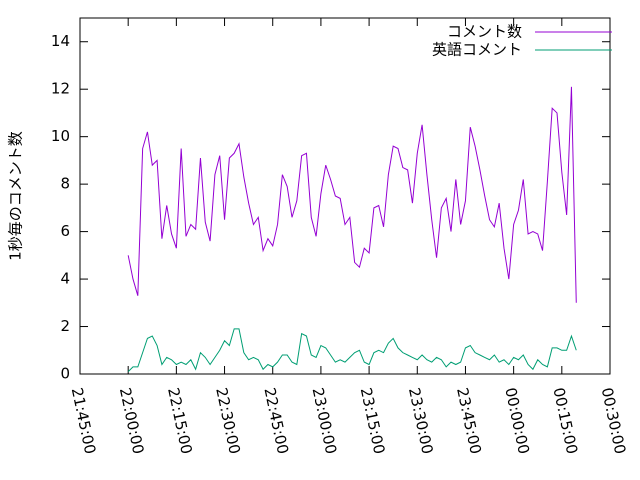  What do you see at coordinates (65, 231) in the screenshot?
I see `y-tick-label: 6` at bounding box center [65, 231].